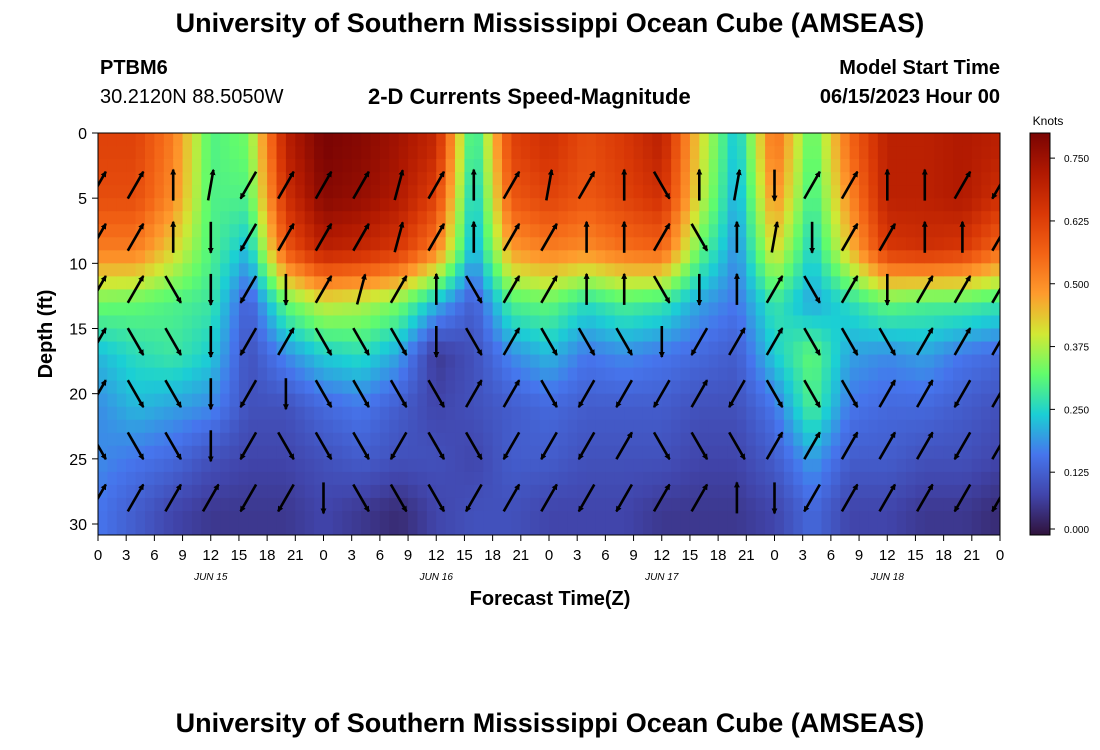  I want to click on y-tick-label: 10, so click(78, 264).